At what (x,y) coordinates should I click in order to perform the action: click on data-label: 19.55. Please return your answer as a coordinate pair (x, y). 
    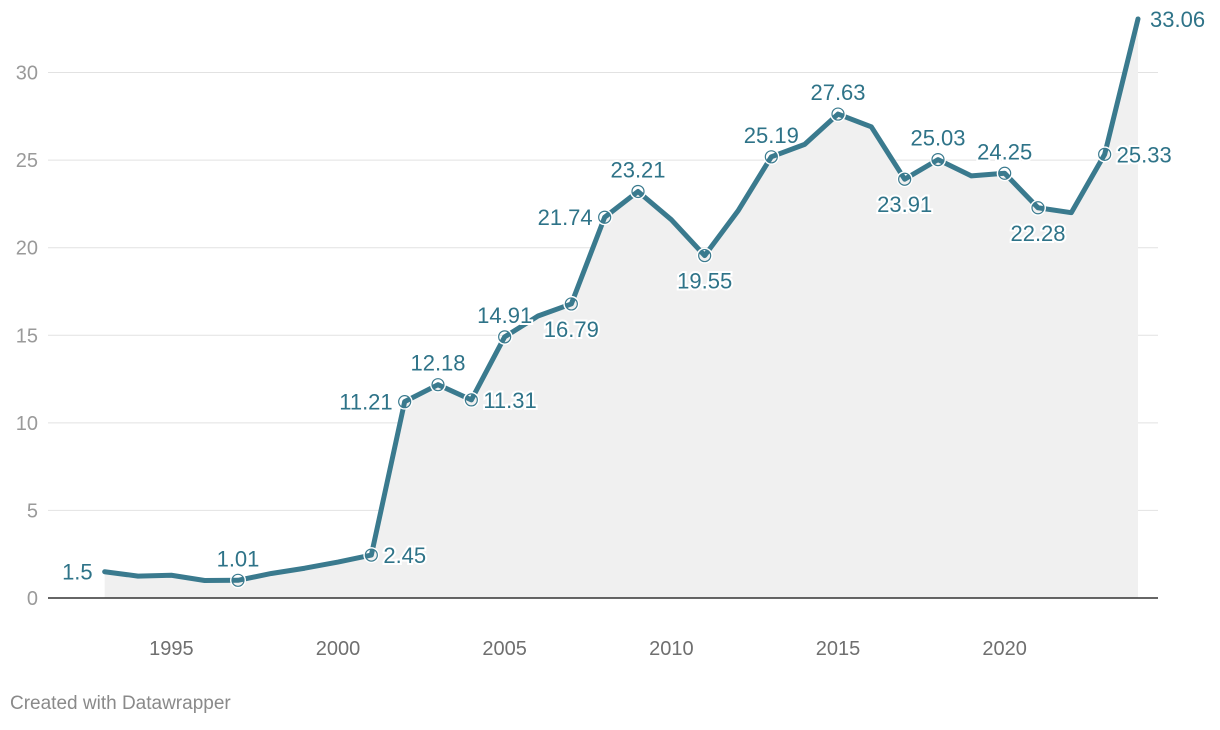
    Looking at the image, I should click on (704, 281).